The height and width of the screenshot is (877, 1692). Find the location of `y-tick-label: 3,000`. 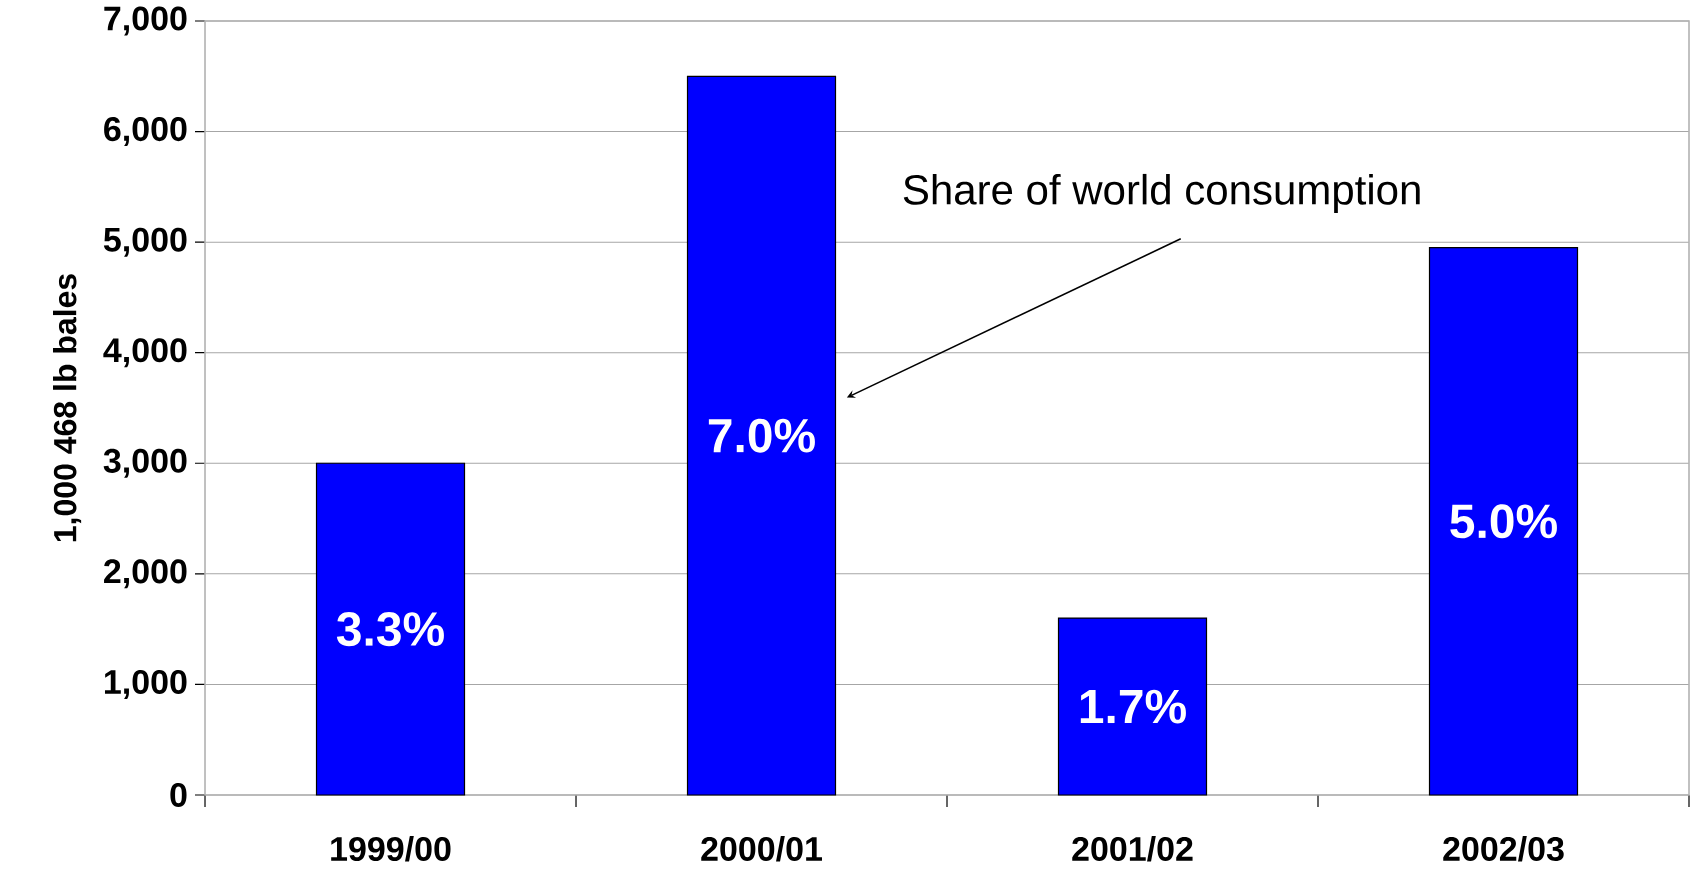

y-tick-label: 3,000 is located at coordinates (145, 463).